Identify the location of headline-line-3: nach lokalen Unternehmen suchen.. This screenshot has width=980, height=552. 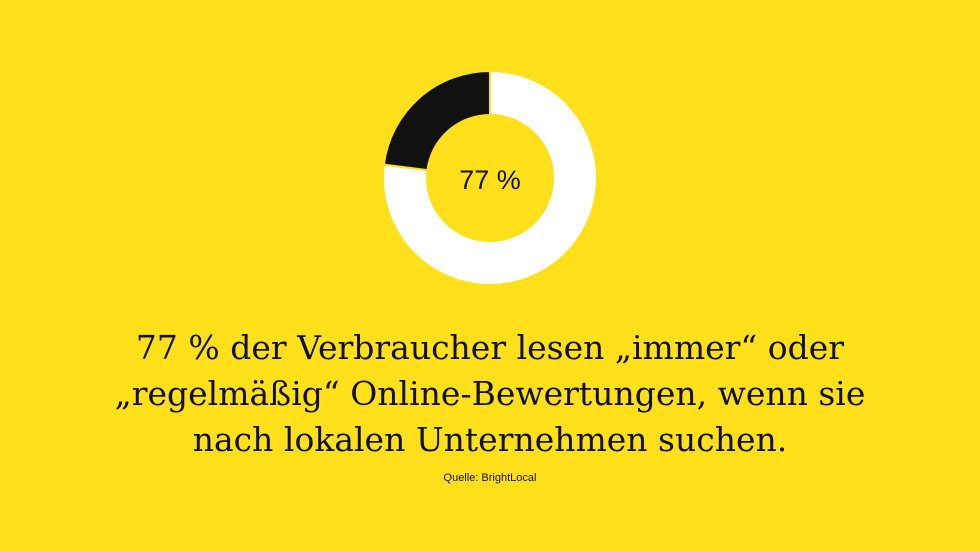
(490, 439).